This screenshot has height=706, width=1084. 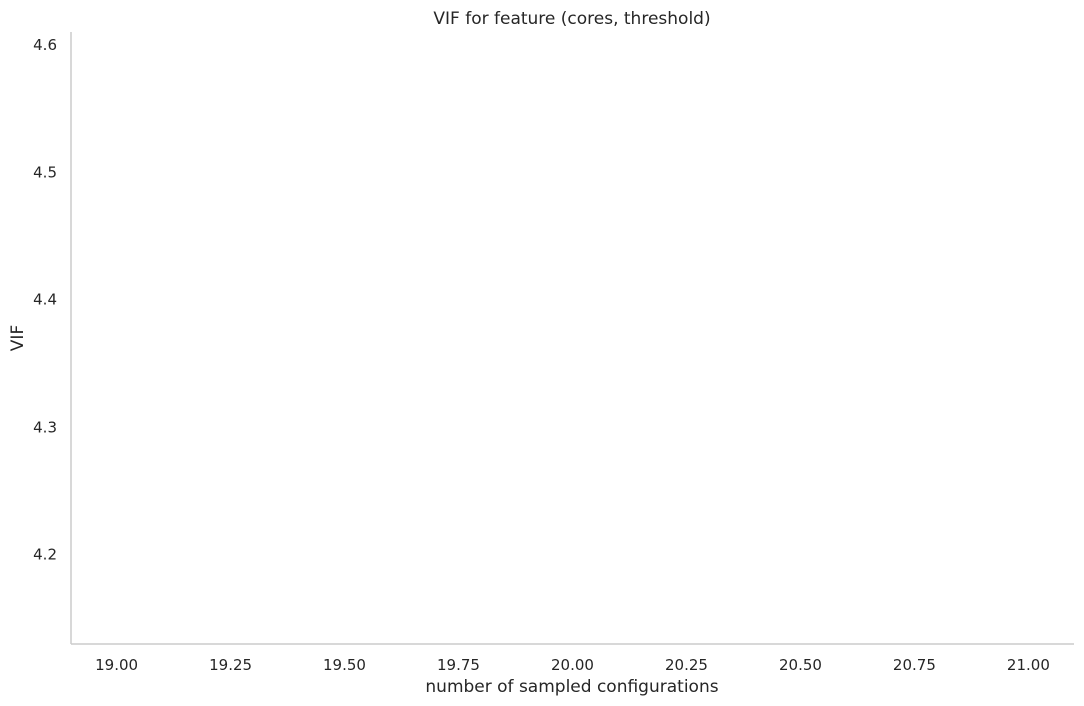 What do you see at coordinates (571, 19) in the screenshot?
I see `chart-title: VIF for feature (cores, threshold)` at bounding box center [571, 19].